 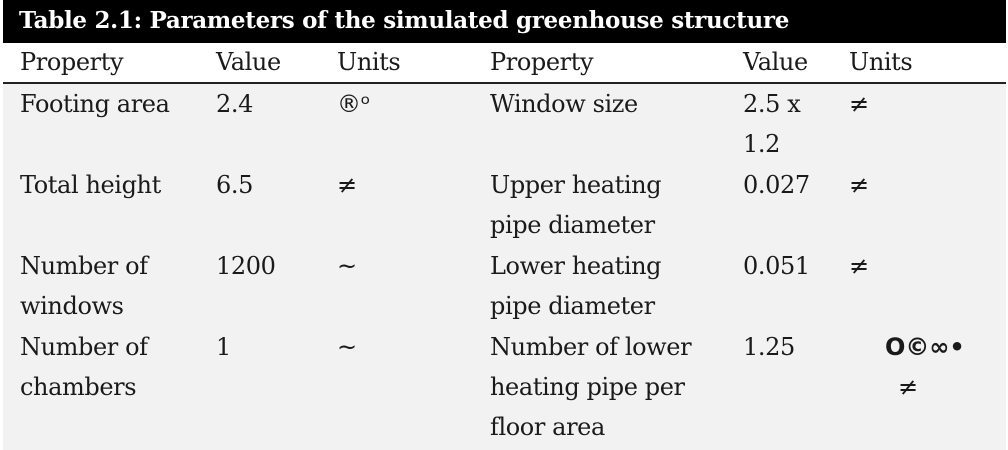 What do you see at coordinates (72, 62) in the screenshot?
I see `header-property-left: Property` at bounding box center [72, 62].